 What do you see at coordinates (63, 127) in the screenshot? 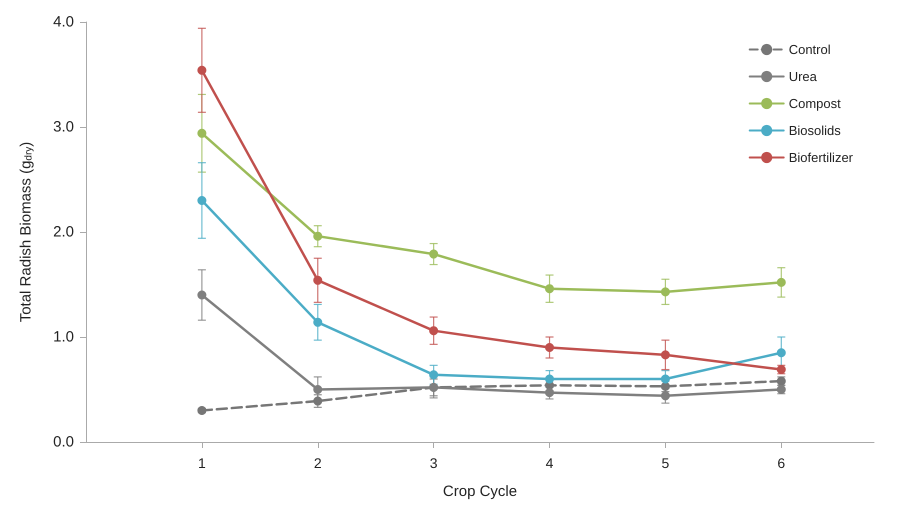
I see `y-tick-label: 3.0` at bounding box center [63, 127].